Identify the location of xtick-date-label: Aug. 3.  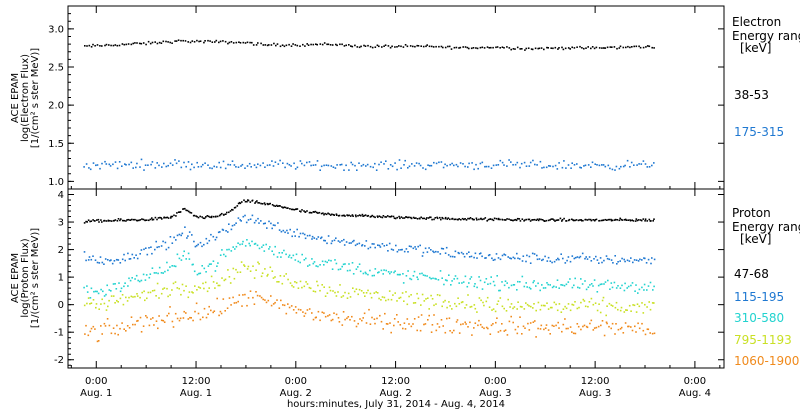
(595, 393).